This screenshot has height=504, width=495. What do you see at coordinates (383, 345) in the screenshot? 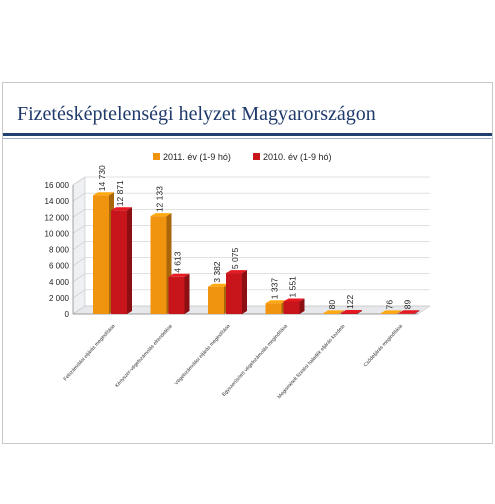
I see `category-label: Csődeljárás megindítása` at bounding box center [383, 345].